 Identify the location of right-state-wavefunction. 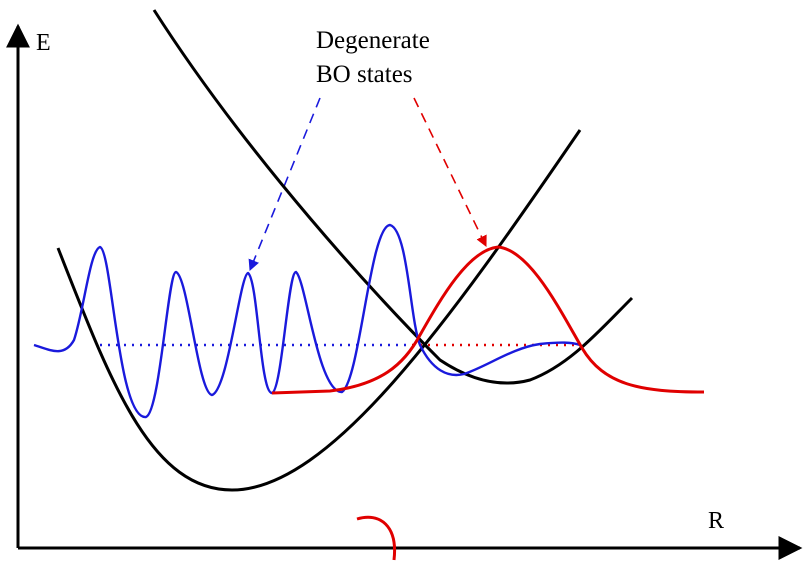
(488, 320).